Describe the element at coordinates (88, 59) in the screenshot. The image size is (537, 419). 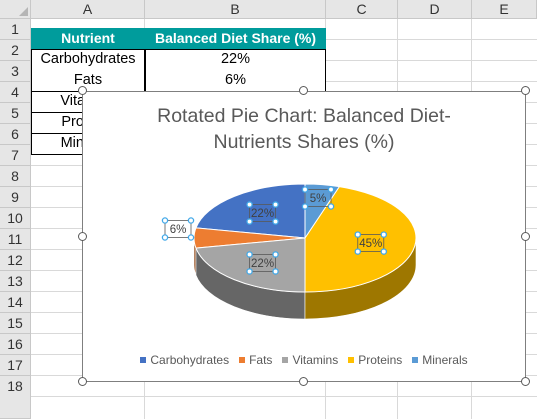
I see `cell-a2: Carbohydrates` at that location.